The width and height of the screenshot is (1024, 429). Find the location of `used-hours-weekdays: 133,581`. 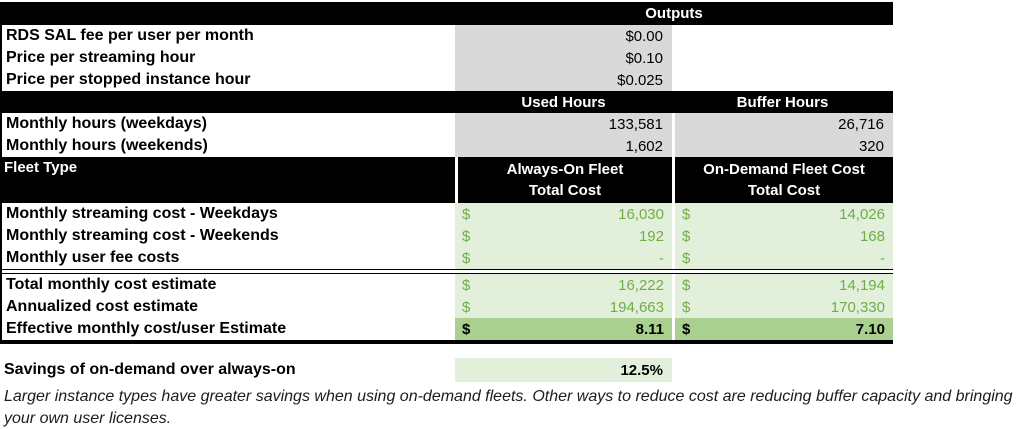

used-hours-weekdays: 133,581 is located at coordinates (563, 124).